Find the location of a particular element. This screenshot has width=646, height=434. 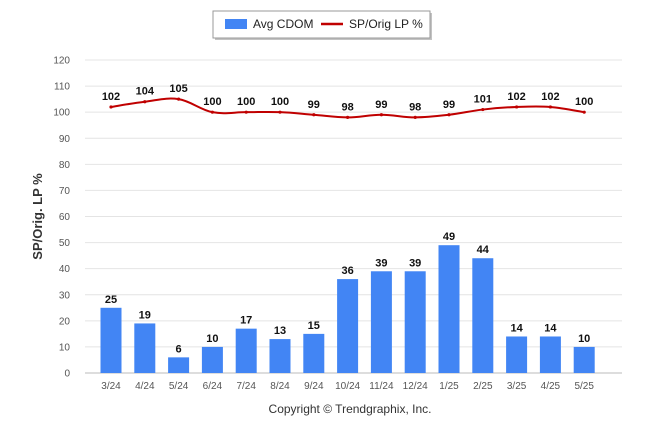

bar-value-label: 49 is located at coordinates (449, 237).